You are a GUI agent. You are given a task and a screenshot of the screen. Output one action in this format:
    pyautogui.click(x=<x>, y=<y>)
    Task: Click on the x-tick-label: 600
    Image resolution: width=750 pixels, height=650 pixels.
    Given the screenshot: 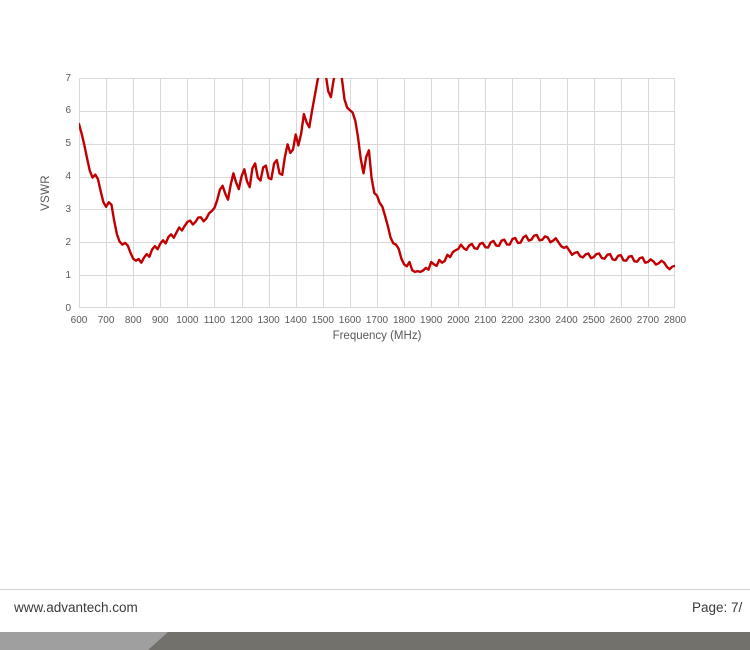 What is the action you would take?
    pyautogui.click(x=79, y=320)
    